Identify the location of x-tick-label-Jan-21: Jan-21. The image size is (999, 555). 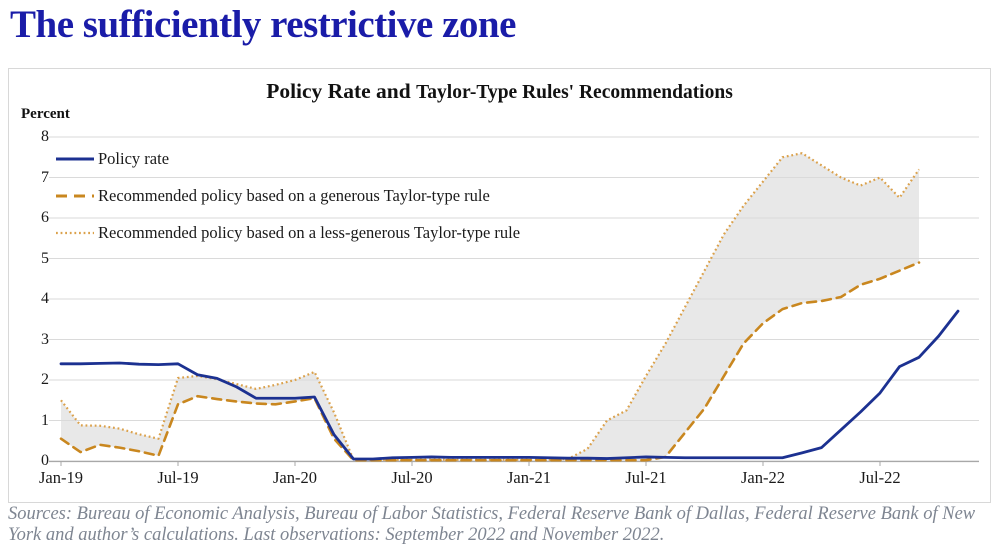
(529, 477).